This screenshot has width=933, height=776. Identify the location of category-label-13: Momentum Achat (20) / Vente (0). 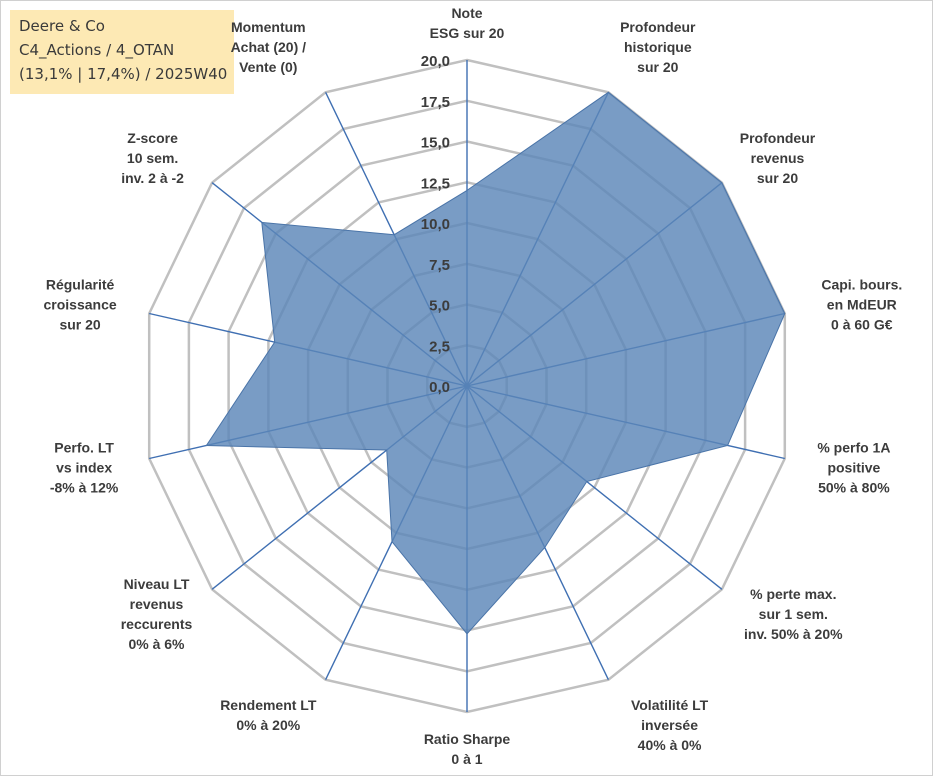
(269, 47).